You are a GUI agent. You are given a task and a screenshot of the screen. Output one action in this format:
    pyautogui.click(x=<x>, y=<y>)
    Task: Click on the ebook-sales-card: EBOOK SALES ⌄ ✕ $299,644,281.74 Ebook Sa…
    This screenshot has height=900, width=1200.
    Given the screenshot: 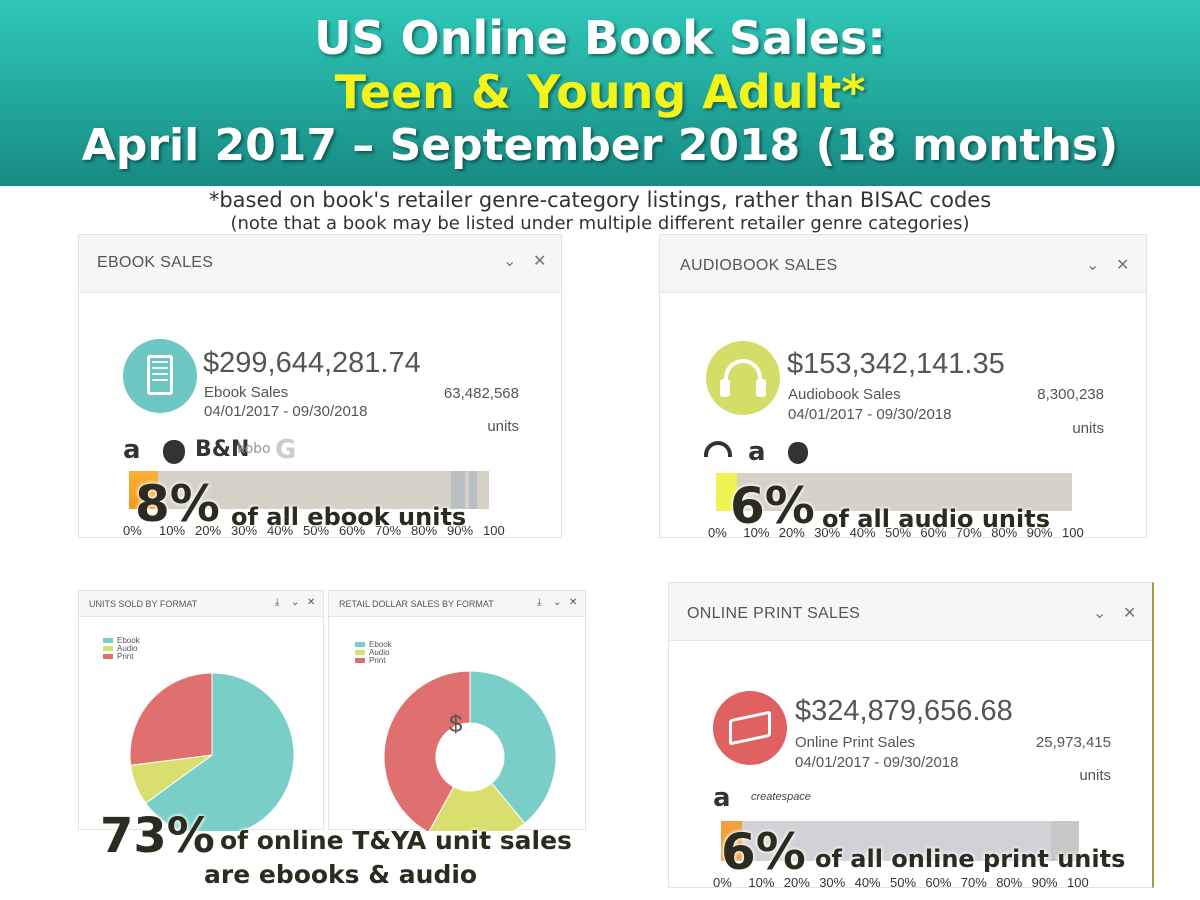 What is the action you would take?
    pyautogui.click(x=320, y=386)
    